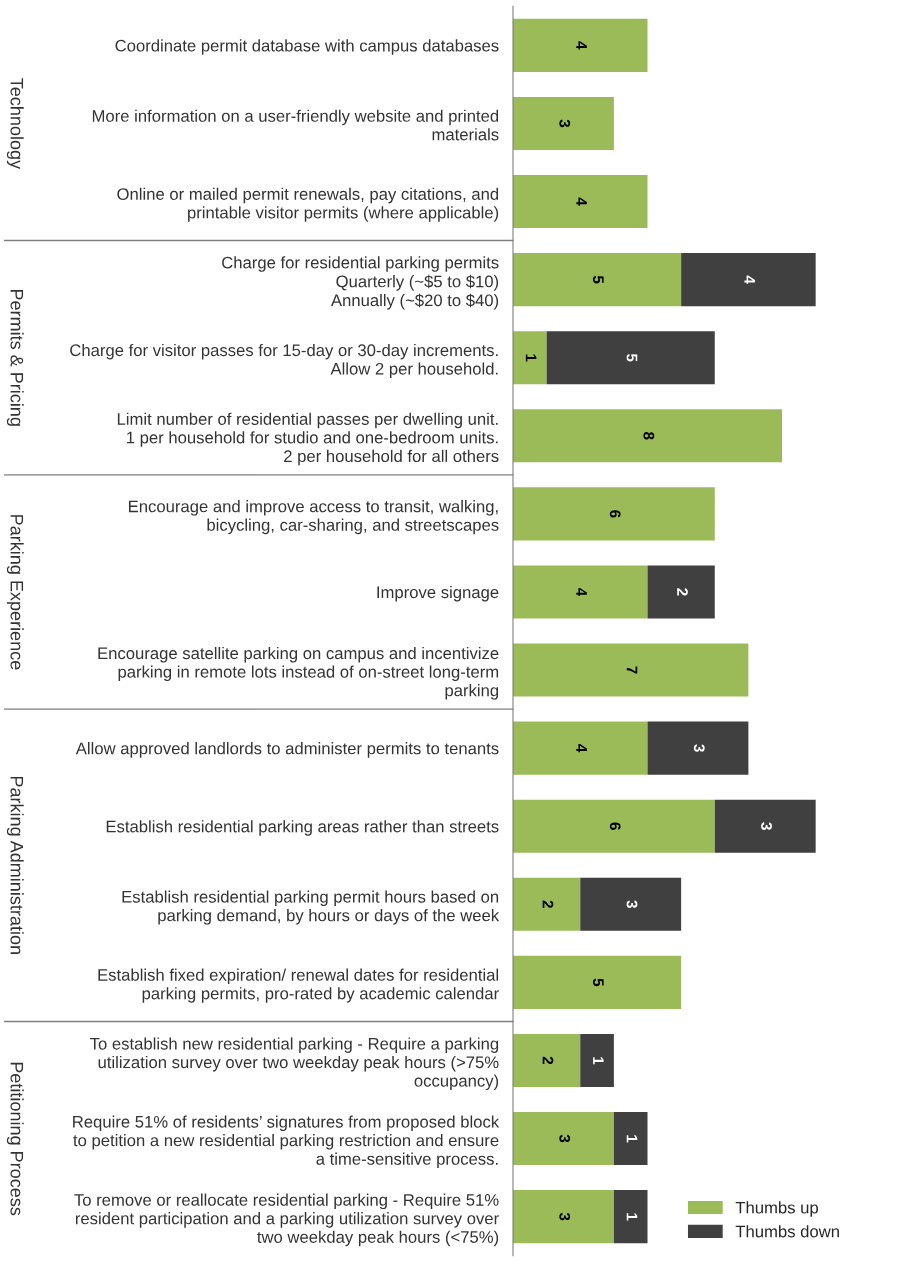 Image resolution: width=900 pixels, height=1262 pixels. I want to click on legend-label: Thumbs down, so click(787, 1231).